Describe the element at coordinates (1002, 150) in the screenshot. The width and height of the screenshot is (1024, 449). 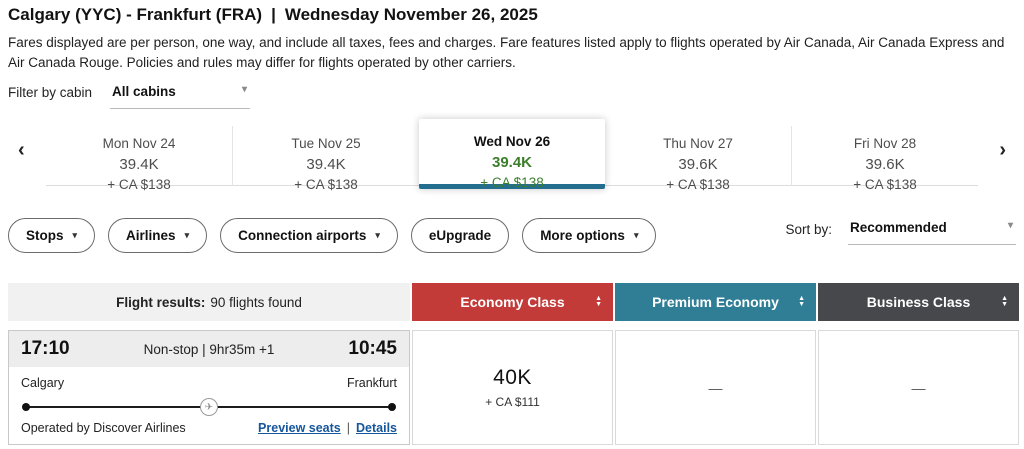
I see `next-dates-button: ›` at that location.